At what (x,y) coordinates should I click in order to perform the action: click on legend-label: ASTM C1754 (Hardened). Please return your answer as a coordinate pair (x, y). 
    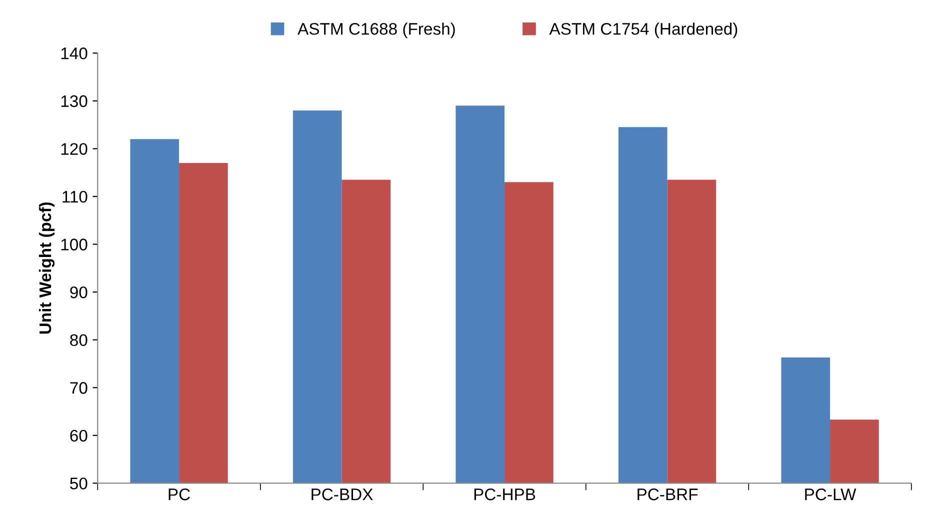
    Looking at the image, I should click on (643, 30).